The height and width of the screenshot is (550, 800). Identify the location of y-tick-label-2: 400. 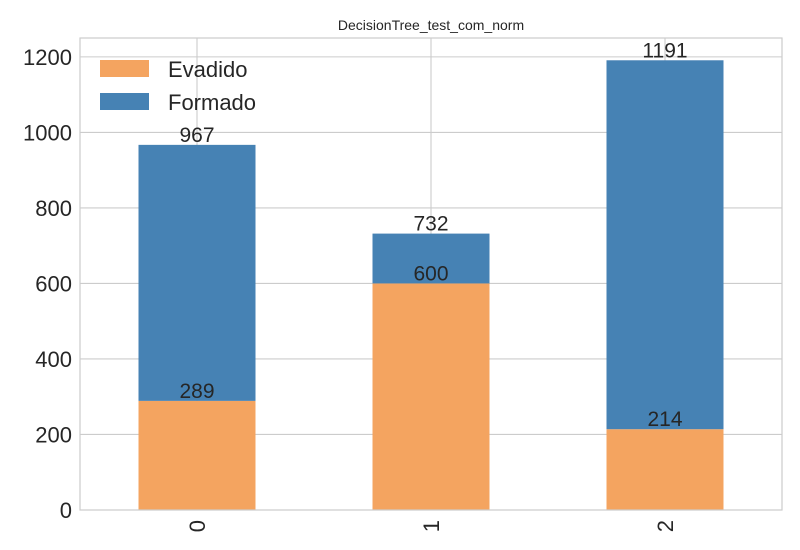
(53, 359).